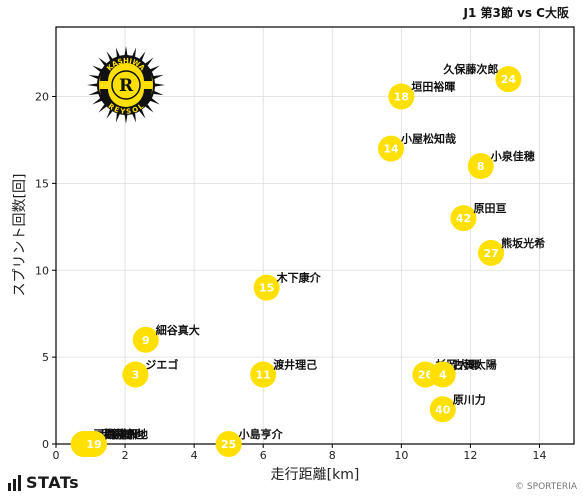 This screenshot has height=496, width=583. Describe the element at coordinates (428, 139) in the screenshot. I see `point-name-label: 小屋松知哉` at that location.